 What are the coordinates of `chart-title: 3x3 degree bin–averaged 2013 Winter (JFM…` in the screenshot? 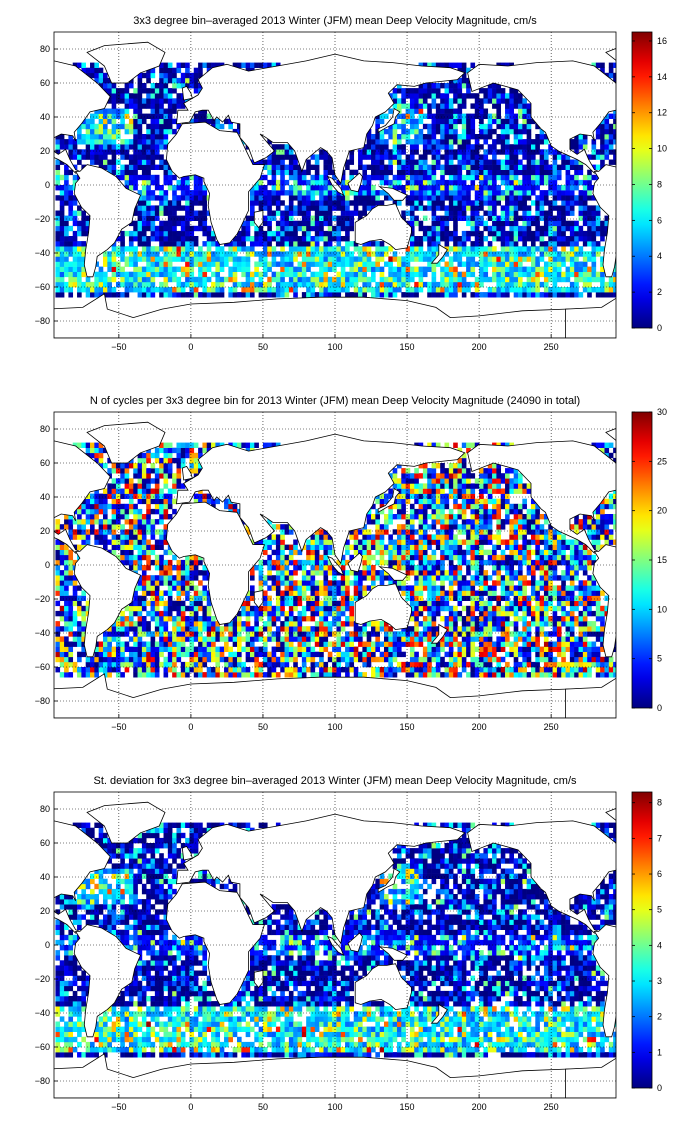 It's located at (335, 21).